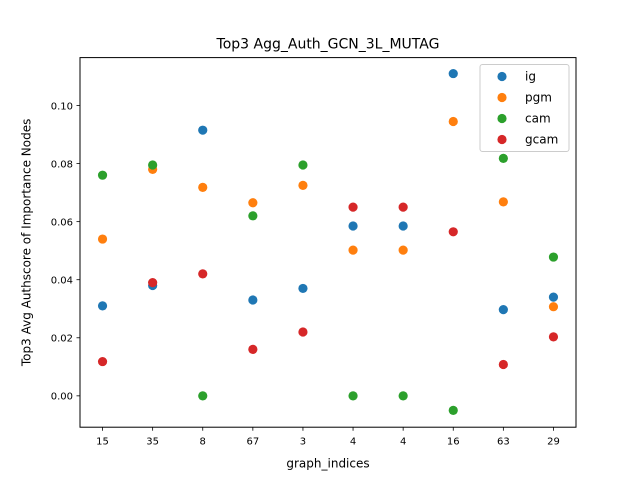  What do you see at coordinates (203, 442) in the screenshot?
I see `x-tick-label: 8` at bounding box center [203, 442].